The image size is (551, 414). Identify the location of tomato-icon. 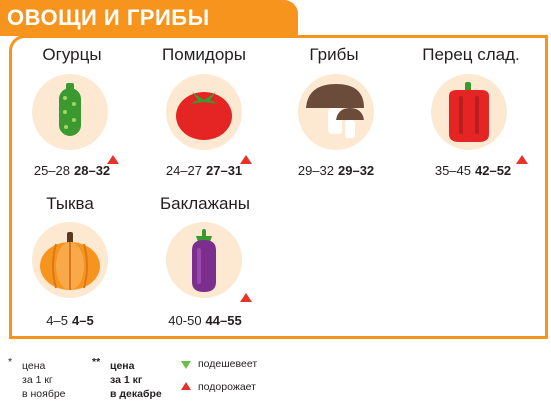
(204, 116).